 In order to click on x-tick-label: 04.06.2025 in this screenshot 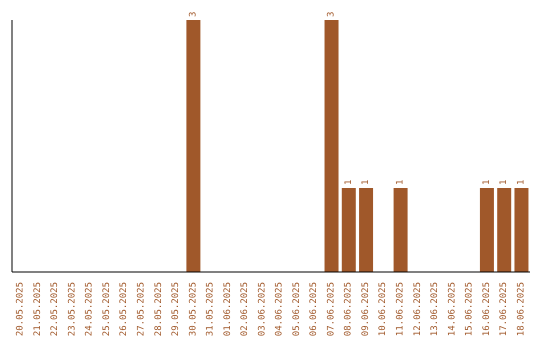, I will do `click(279, 309)`.